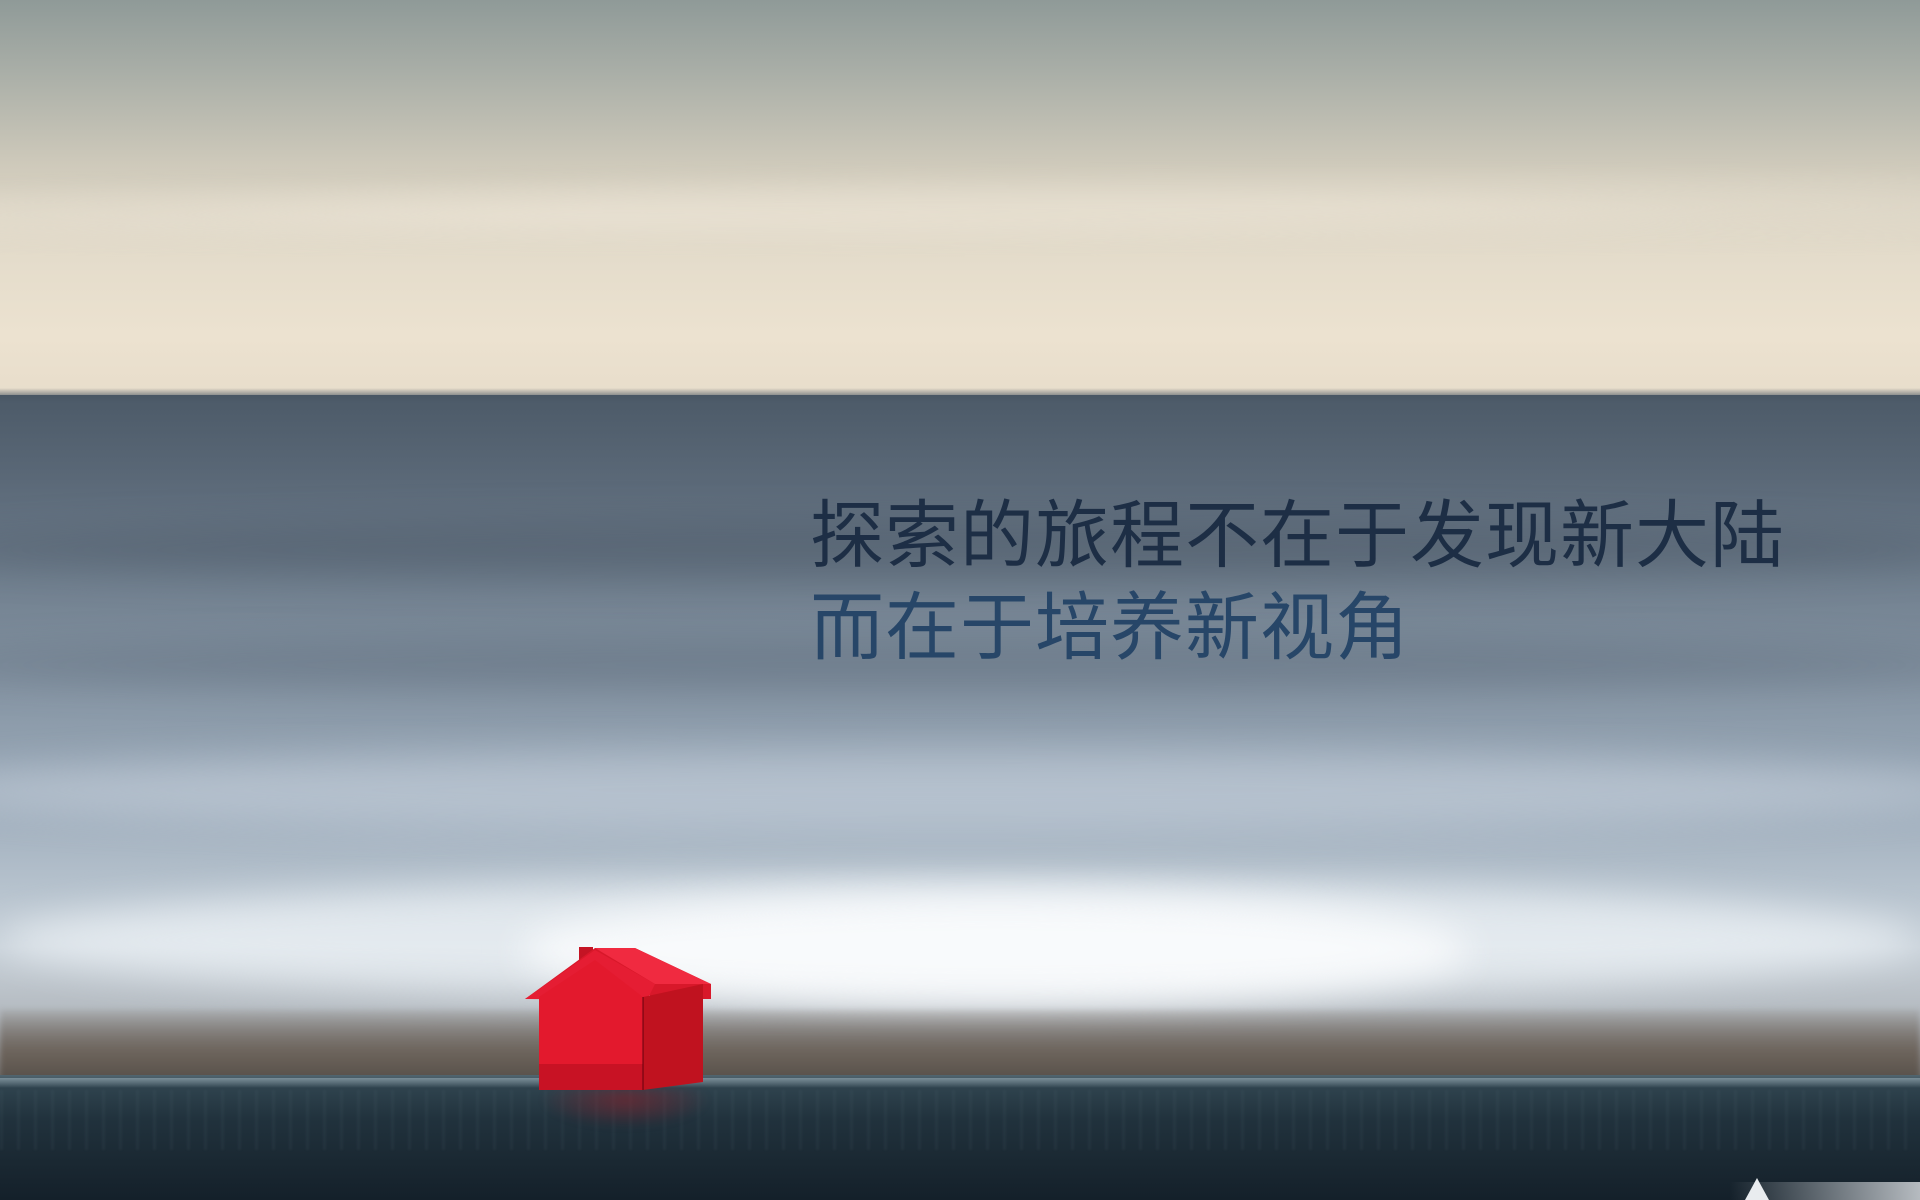 The height and width of the screenshot is (1200, 1920). What do you see at coordinates (1297, 536) in the screenshot?
I see `quote-line-1: 探索的旅程不在于发现新大陆` at bounding box center [1297, 536].